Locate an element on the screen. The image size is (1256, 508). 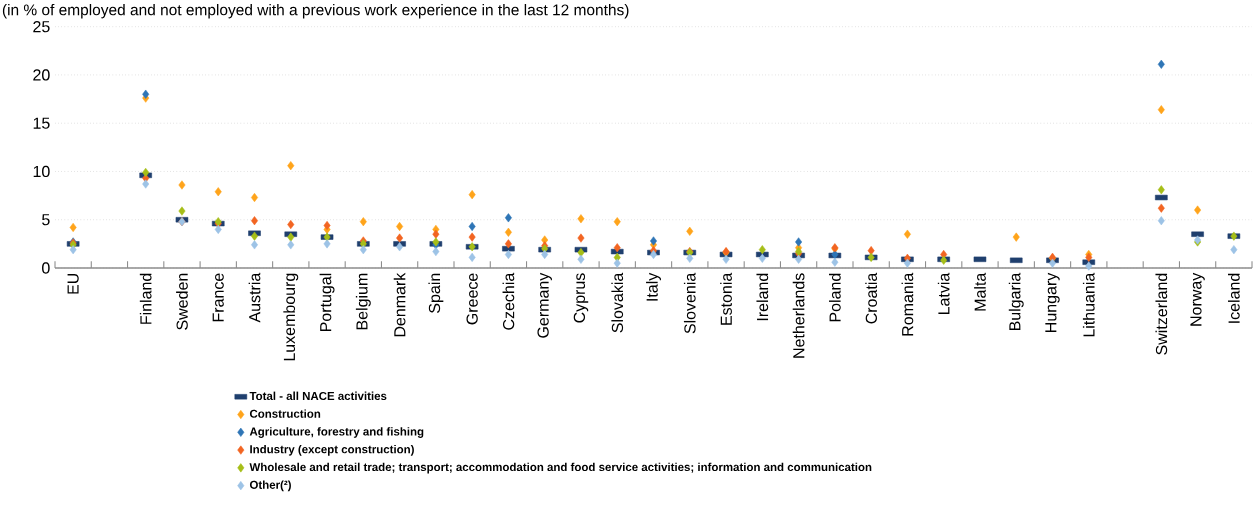
x-tick-label: Sweden is located at coordinates (182, 301).